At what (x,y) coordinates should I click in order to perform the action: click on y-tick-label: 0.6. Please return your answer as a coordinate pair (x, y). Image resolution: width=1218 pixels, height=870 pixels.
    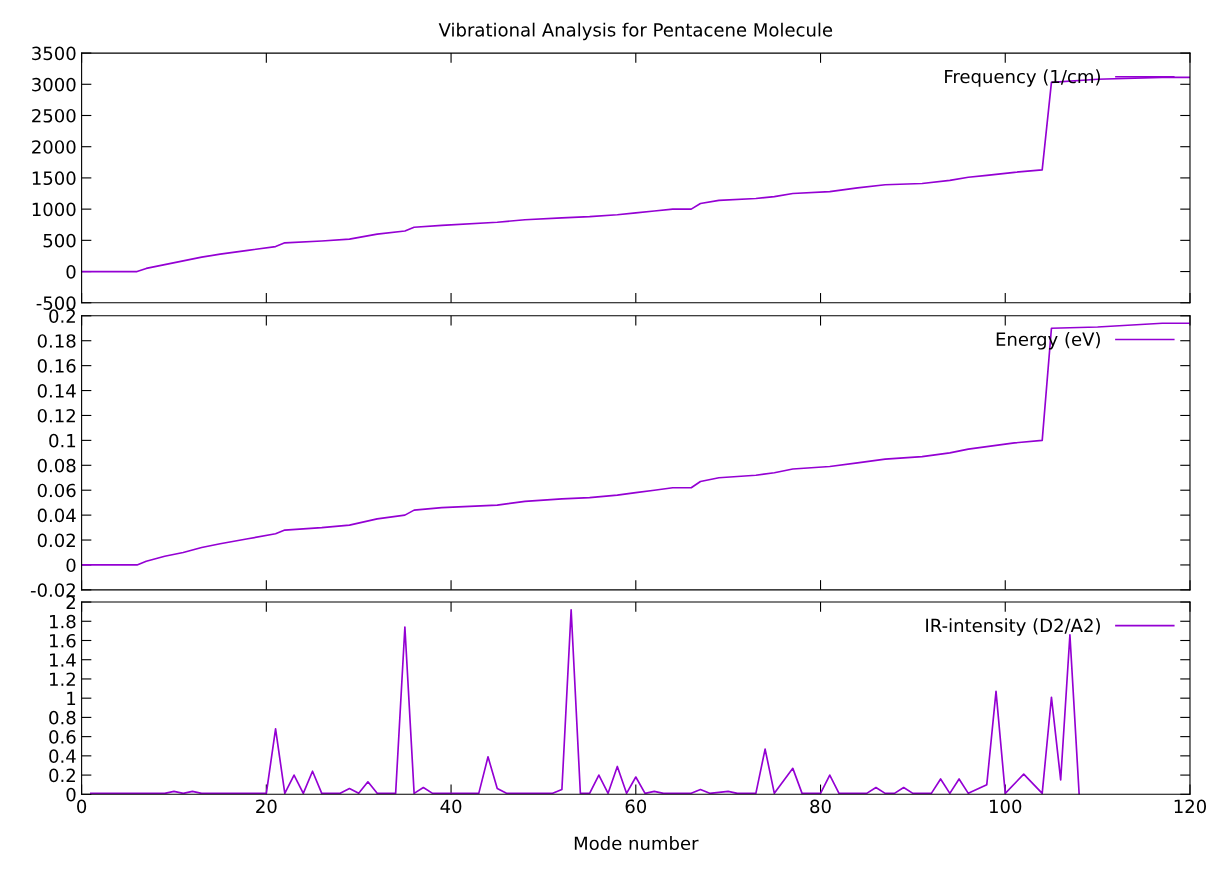
    Looking at the image, I should click on (62, 737).